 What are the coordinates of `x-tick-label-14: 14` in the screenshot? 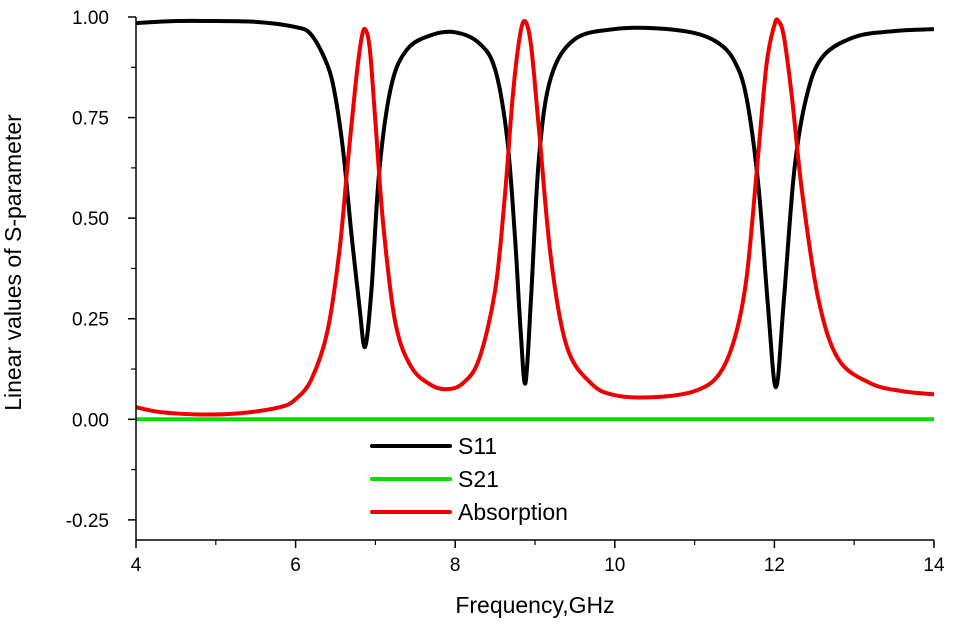 It's located at (934, 565).